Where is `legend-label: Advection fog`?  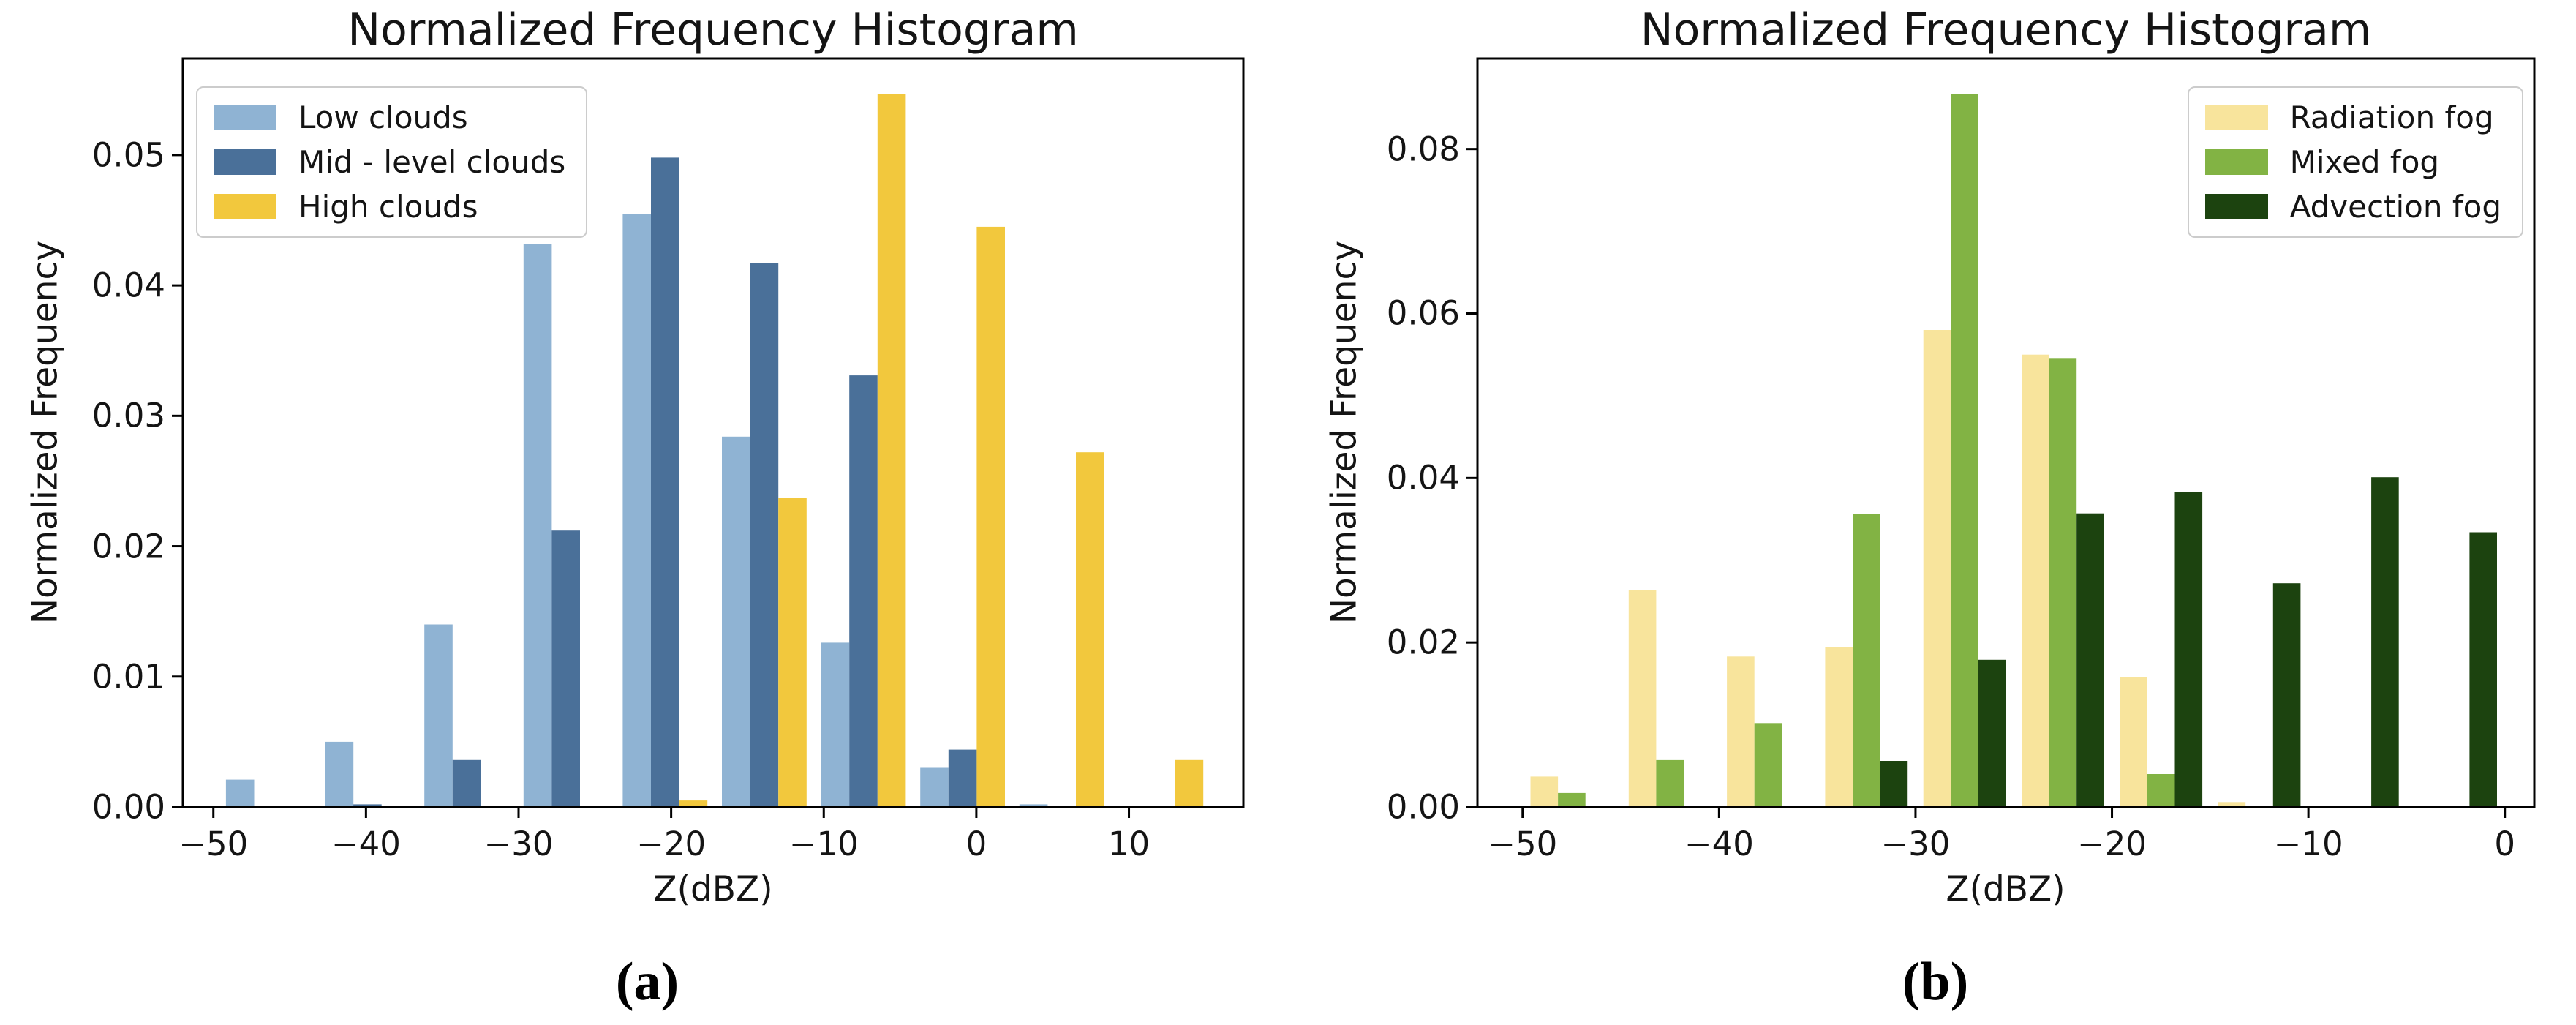 legend-label: Advection fog is located at coordinates (2395, 207).